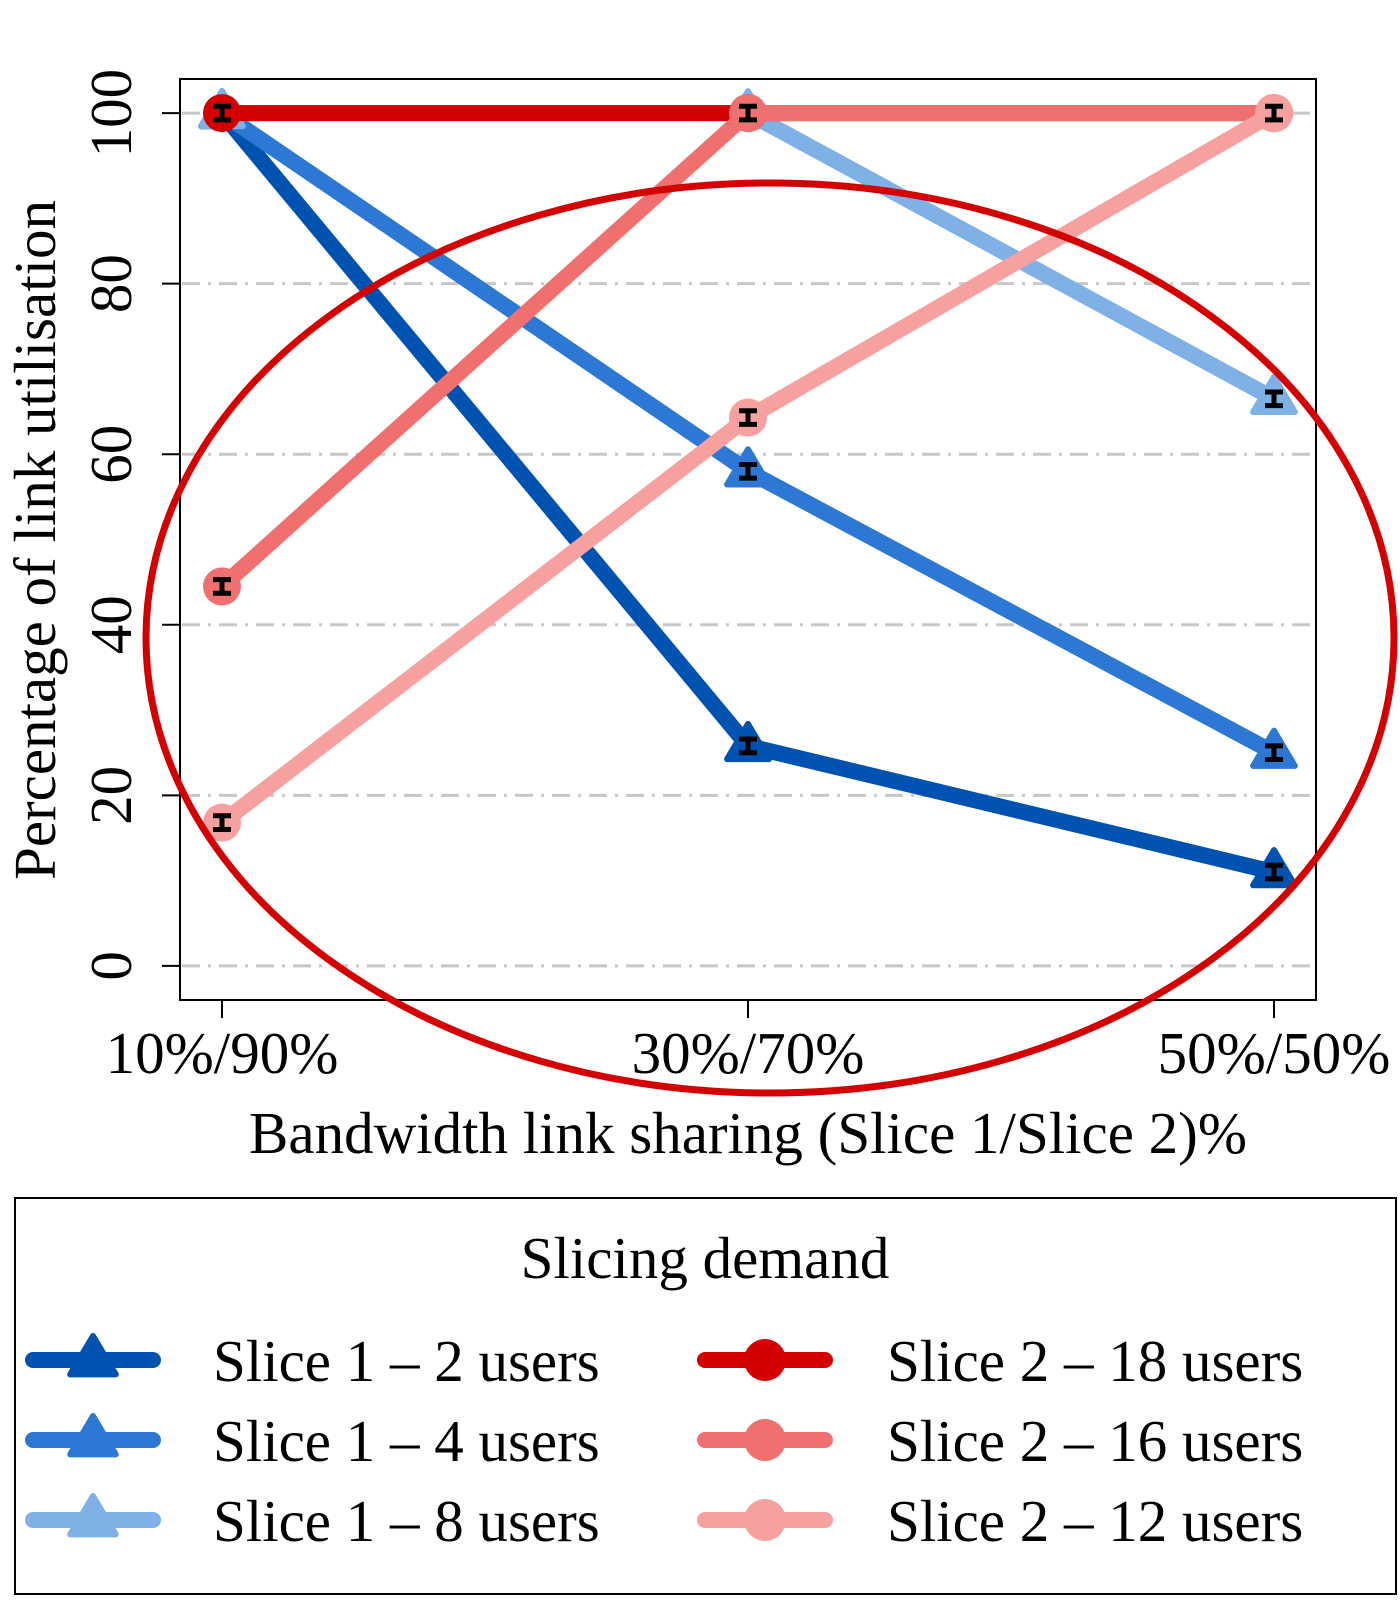 This screenshot has height=1600, width=1400. I want to click on y-tick-label: 100, so click(111, 113).